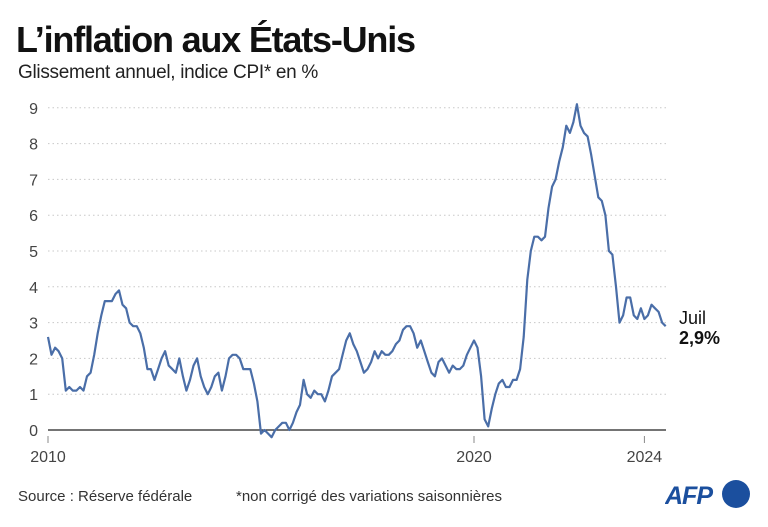 The height and width of the screenshot is (527, 768). I want to click on x-tick-label: 2024, so click(645, 457).